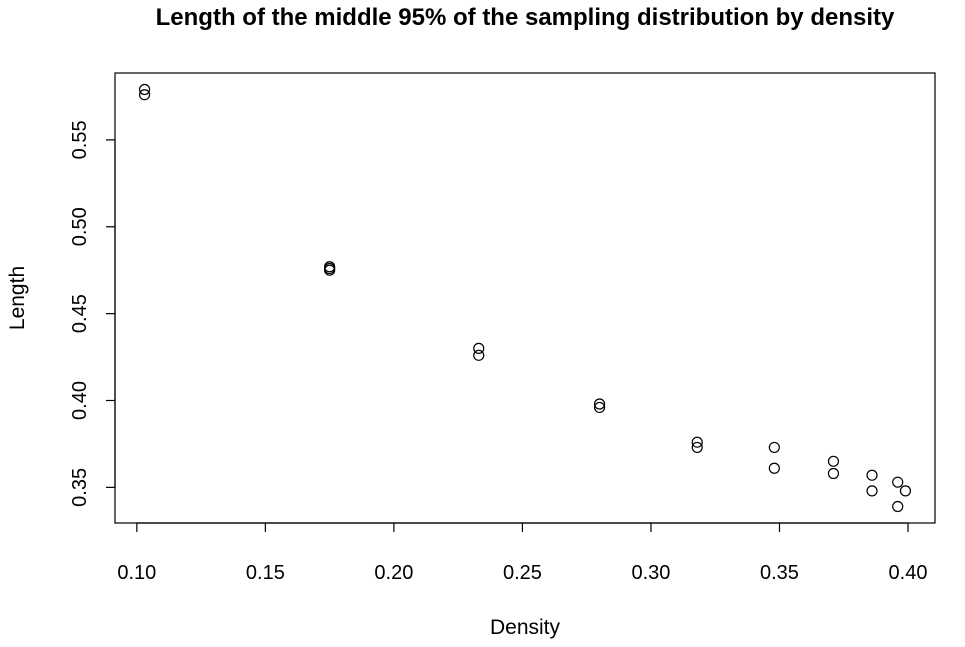 Image resolution: width=965 pixels, height=647 pixels. Describe the element at coordinates (80, 226) in the screenshot. I see `y-tick-label: 0.50` at that location.